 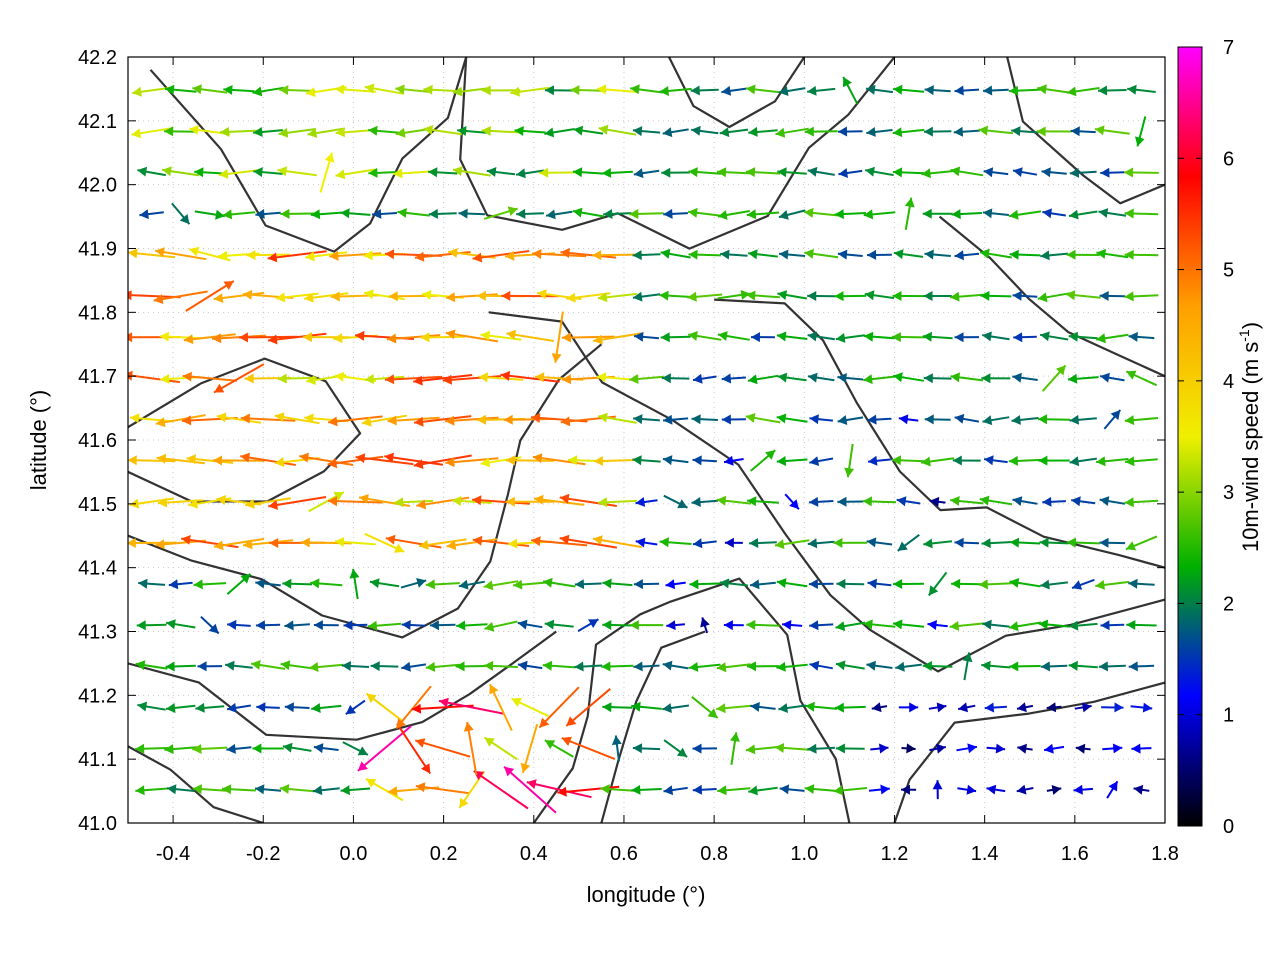 I want to click on colorbar-label: 10m-wind speed (m s-1), so click(x=1249, y=437).